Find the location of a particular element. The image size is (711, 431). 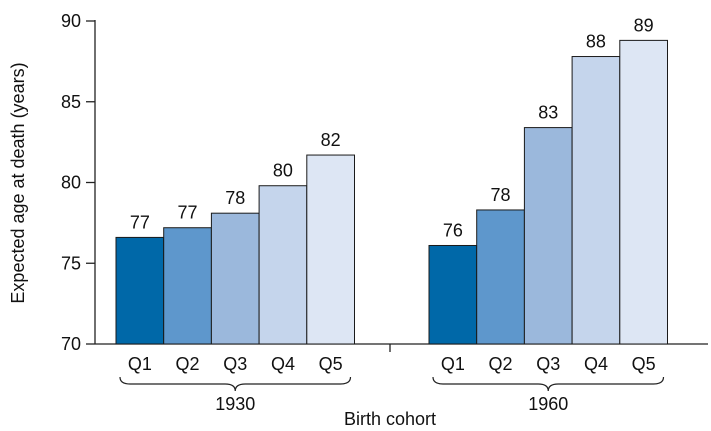

y-tick-label: 75 is located at coordinates (71, 263).